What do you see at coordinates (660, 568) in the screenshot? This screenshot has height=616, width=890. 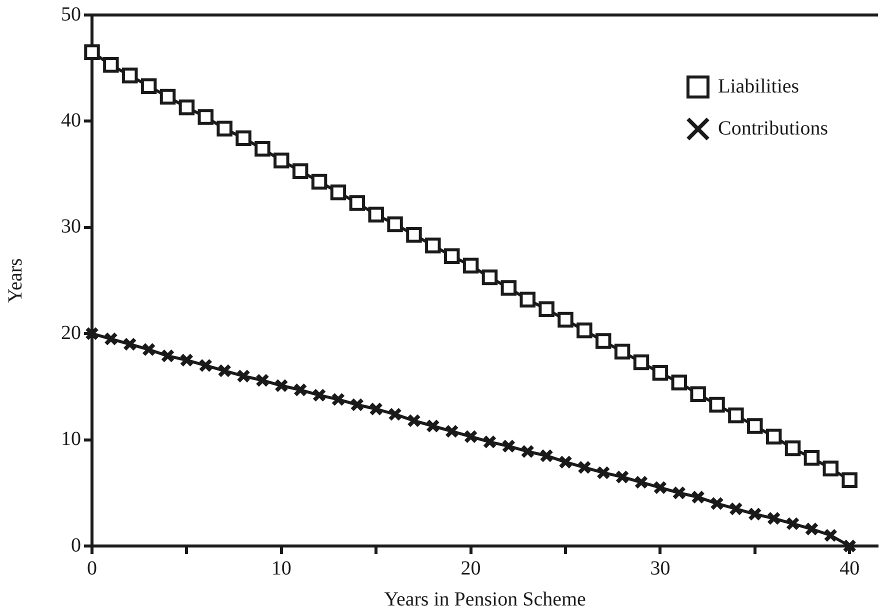 I see `x-tick-label: 30` at bounding box center [660, 568].